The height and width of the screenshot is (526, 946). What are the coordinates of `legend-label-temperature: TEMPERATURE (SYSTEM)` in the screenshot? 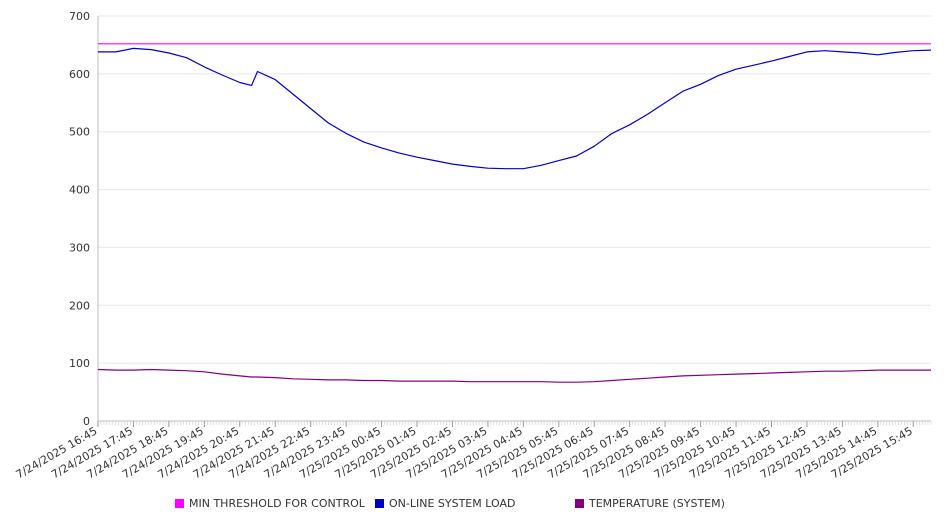 It's located at (657, 503).